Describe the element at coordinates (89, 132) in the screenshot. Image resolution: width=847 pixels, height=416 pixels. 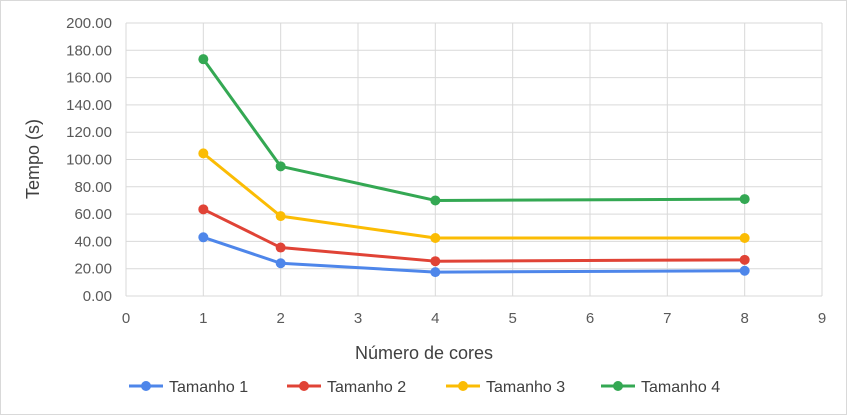
I see `y-tick-label: 120.00` at that location.